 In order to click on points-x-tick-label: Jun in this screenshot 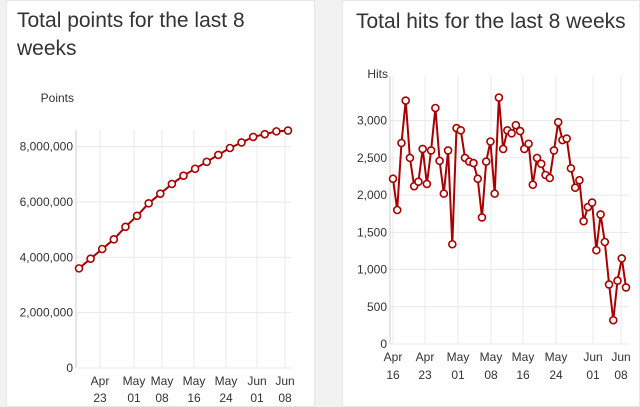, I will do `click(284, 381)`.